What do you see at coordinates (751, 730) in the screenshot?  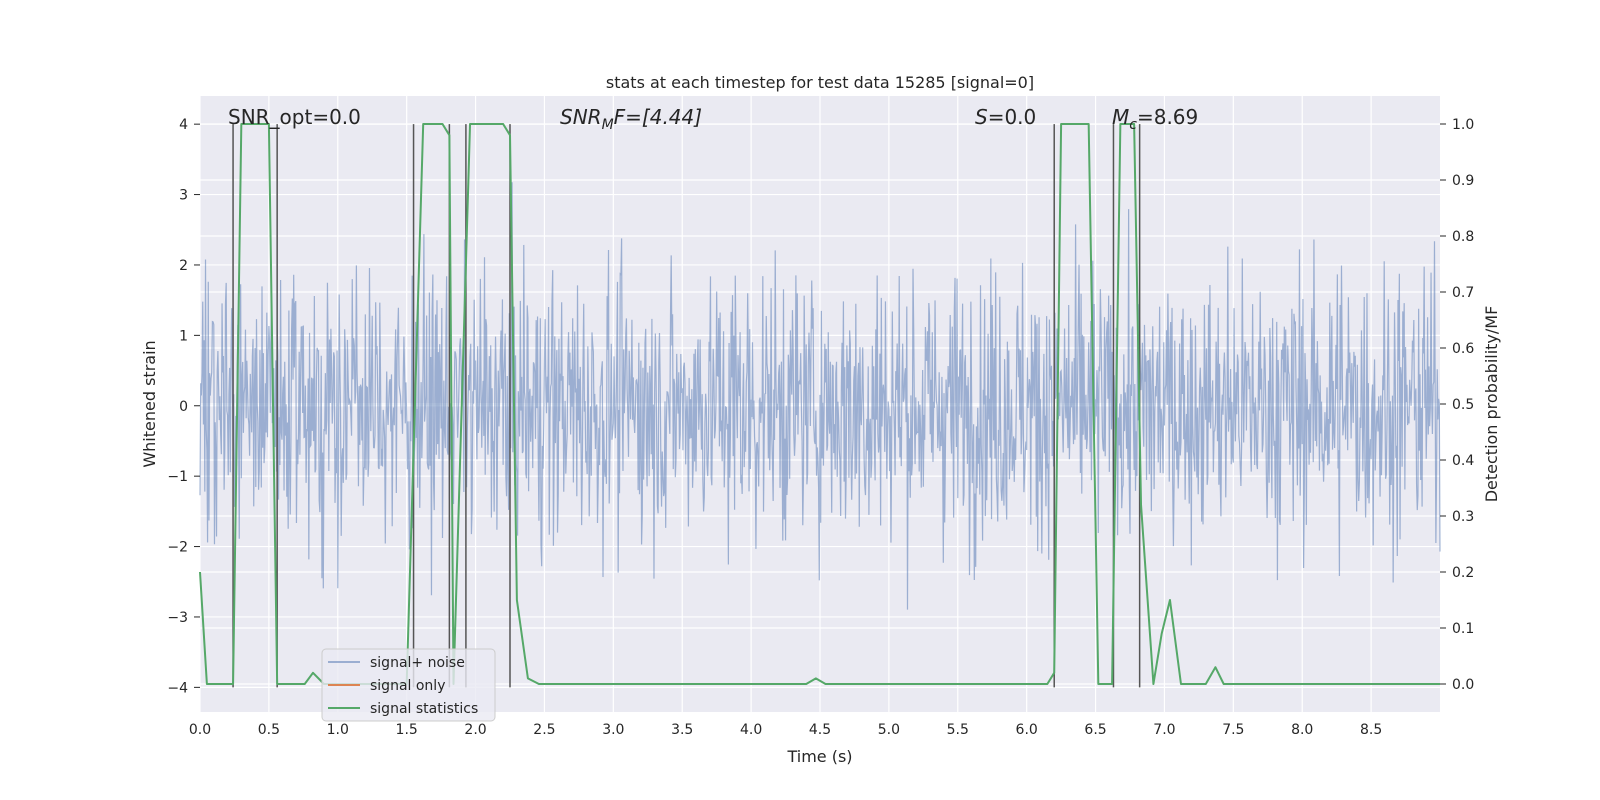 I see `x-tick-label: 4.0` at bounding box center [751, 730].